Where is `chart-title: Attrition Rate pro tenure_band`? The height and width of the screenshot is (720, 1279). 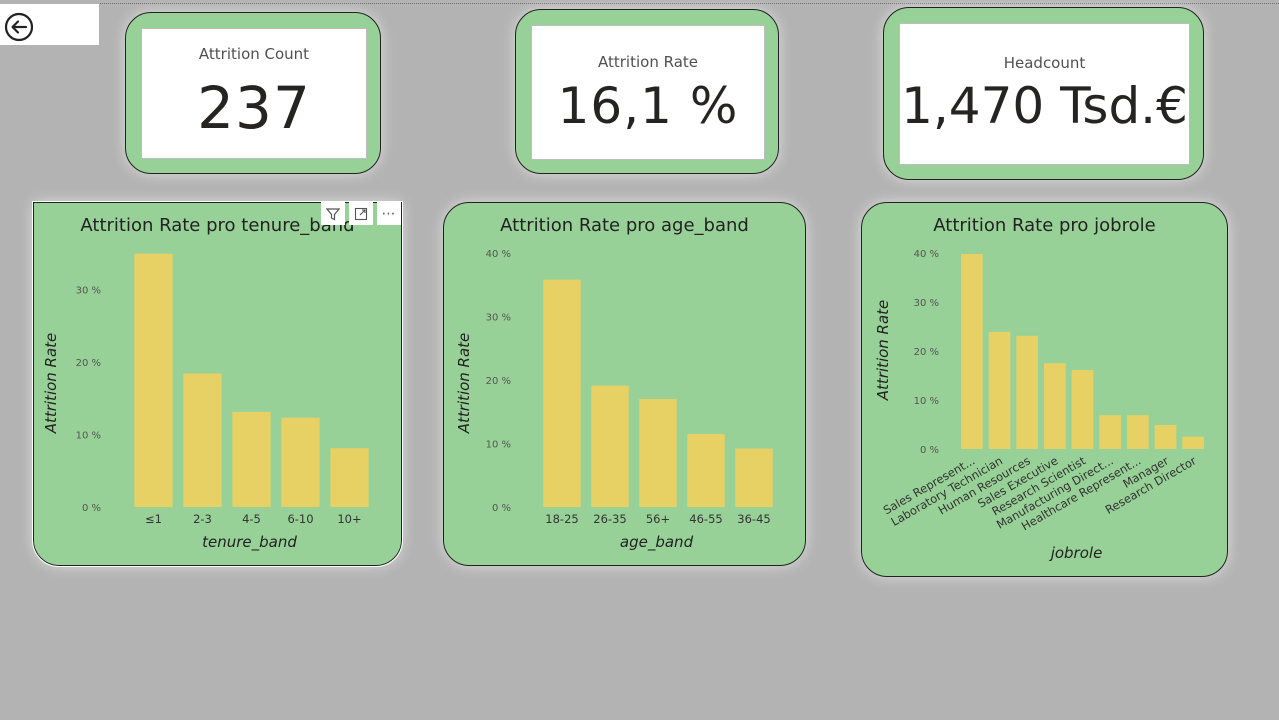
chart-title: Attrition Rate pro tenure_band is located at coordinates (217, 225).